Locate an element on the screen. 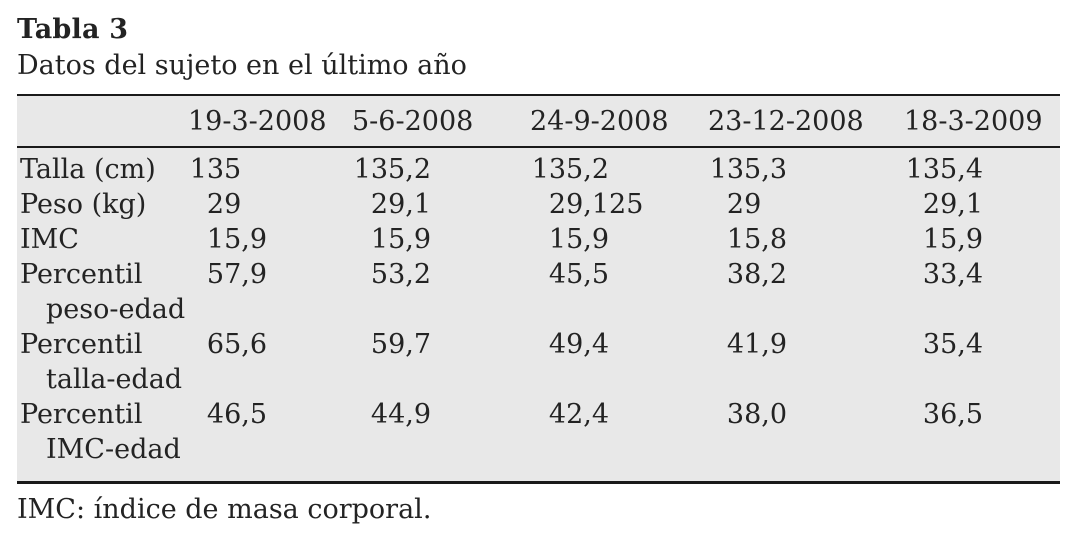 This screenshot has height=550, width=1083. table-row-peso: Peso (kg) 29 29,1 29,125 29 29,1 is located at coordinates (538, 204).